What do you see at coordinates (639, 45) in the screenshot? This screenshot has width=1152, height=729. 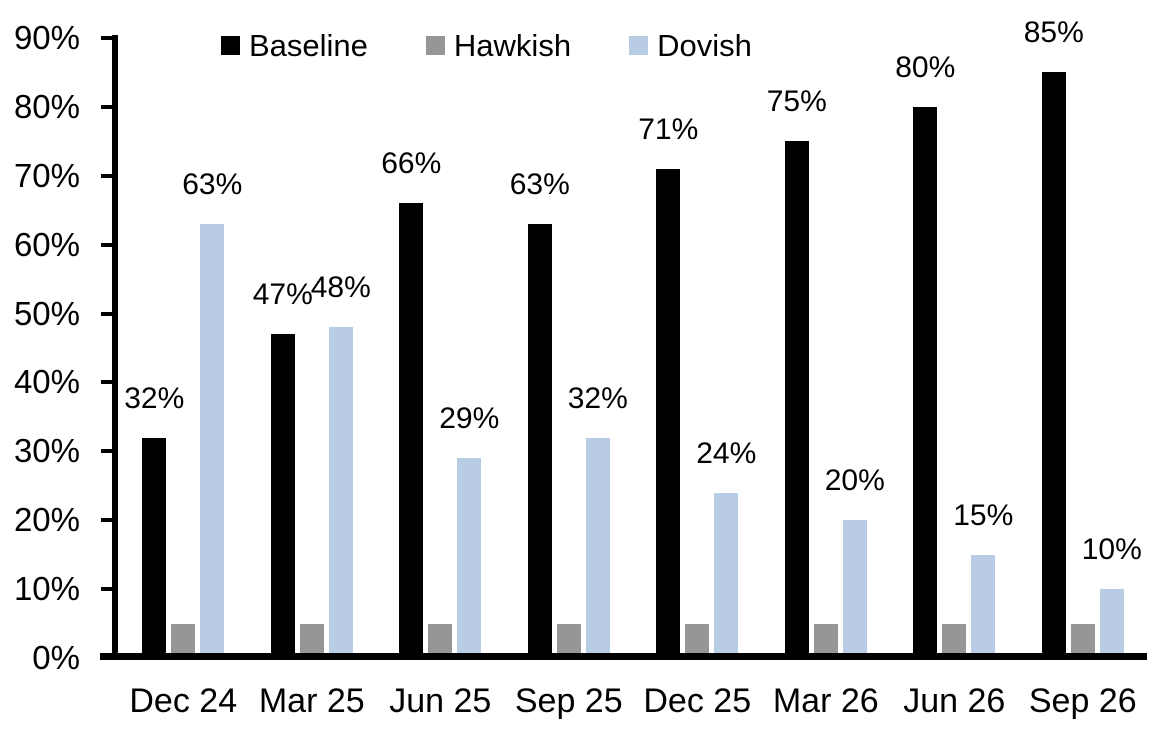 I see `legend-swatch-dovish-icon` at bounding box center [639, 45].